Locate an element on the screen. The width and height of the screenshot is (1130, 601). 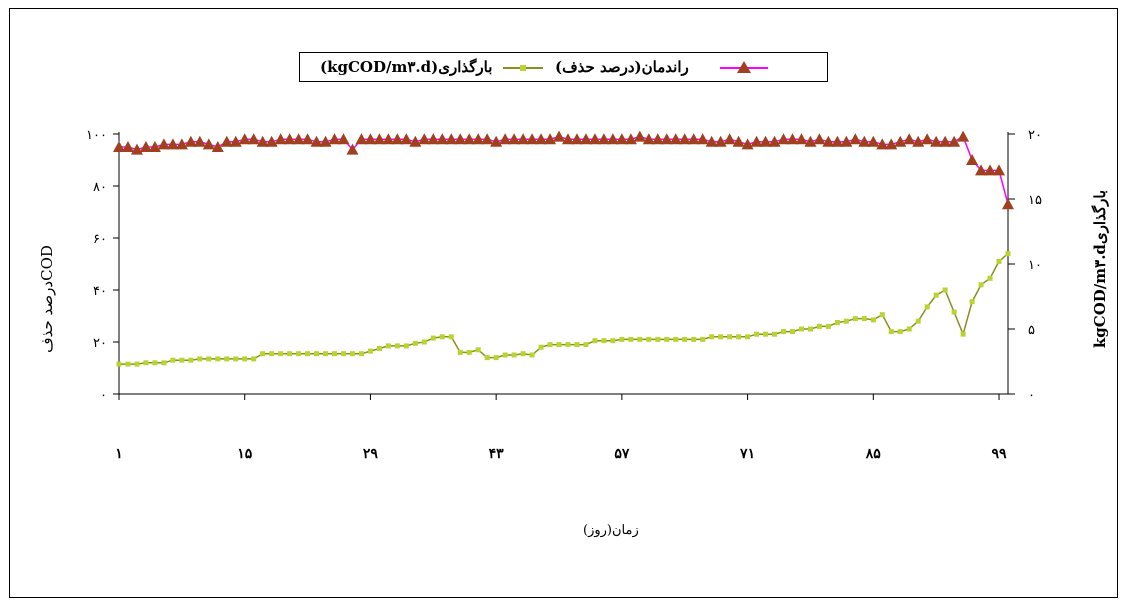
y-left-tick-label: ۶۰ is located at coordinates (100, 239).